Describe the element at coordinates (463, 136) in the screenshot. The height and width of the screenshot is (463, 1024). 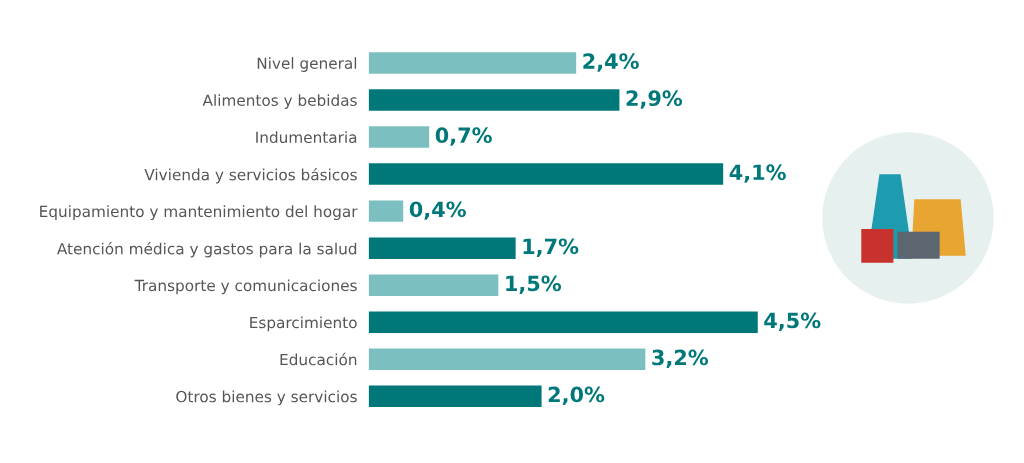
I see `data-label: 0,7%` at that location.